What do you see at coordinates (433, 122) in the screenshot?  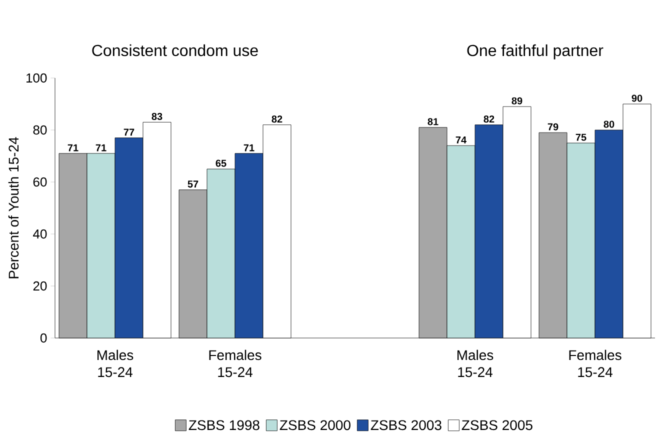 I see `data-label: 81` at bounding box center [433, 122].